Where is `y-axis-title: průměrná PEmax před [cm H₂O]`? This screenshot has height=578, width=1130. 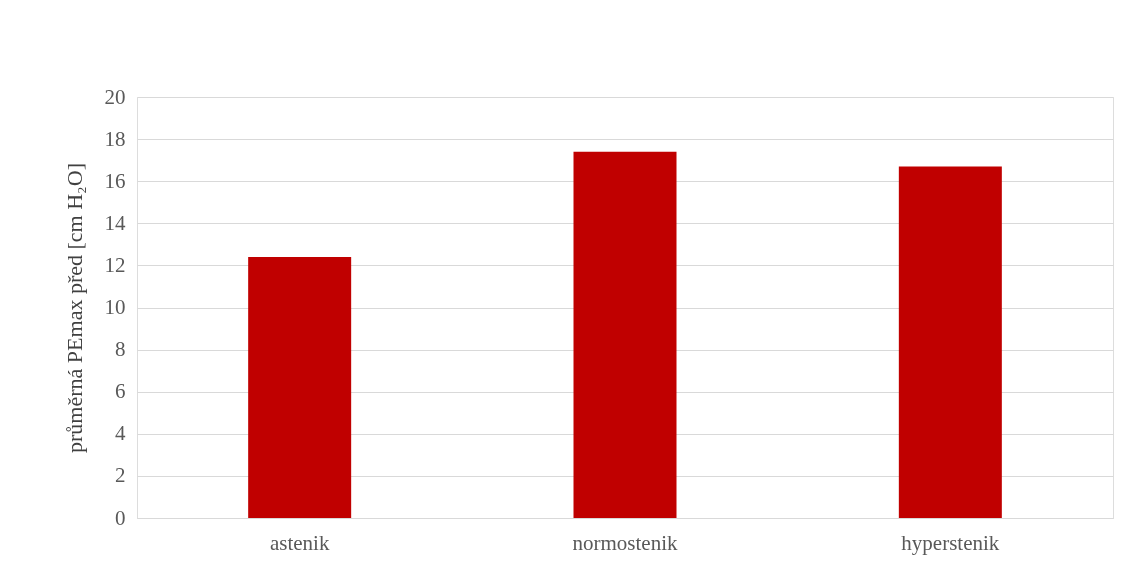
y-axis-title: průměrná PEmax před [cm H₂O] is located at coordinates (74, 308).